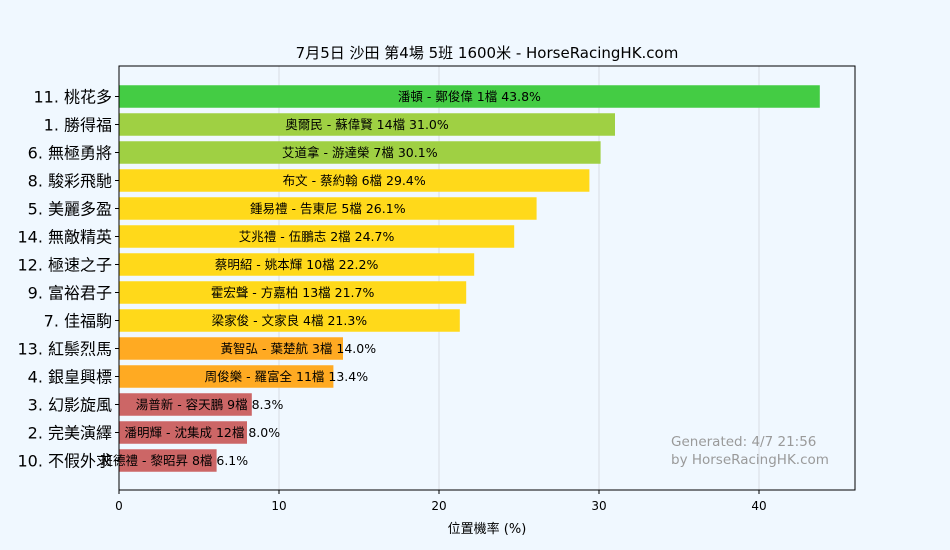  I want to click on y-tick-label: 2. 完美演繹, so click(70, 433).